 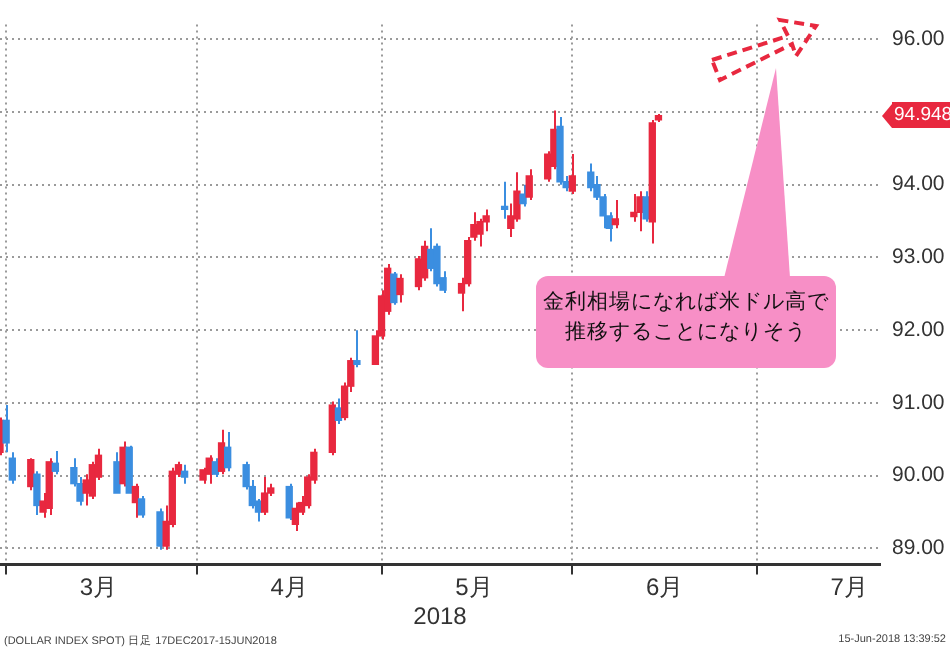 What do you see at coordinates (289, 587) in the screenshot?
I see `x-tick-label: 4月` at bounding box center [289, 587].